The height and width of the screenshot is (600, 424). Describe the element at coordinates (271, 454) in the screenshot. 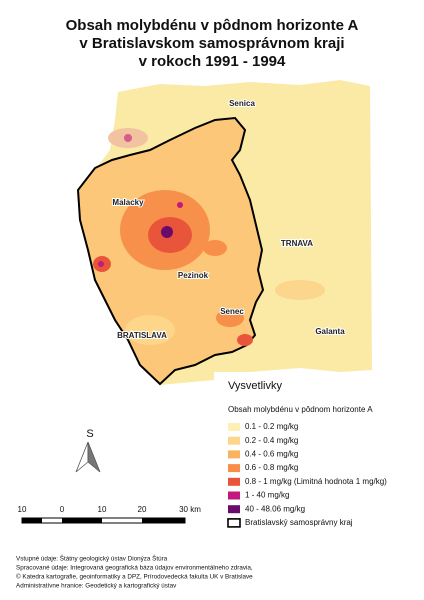

I see `legend-label: 0.4 - 0.6 mg/kg` at that location.